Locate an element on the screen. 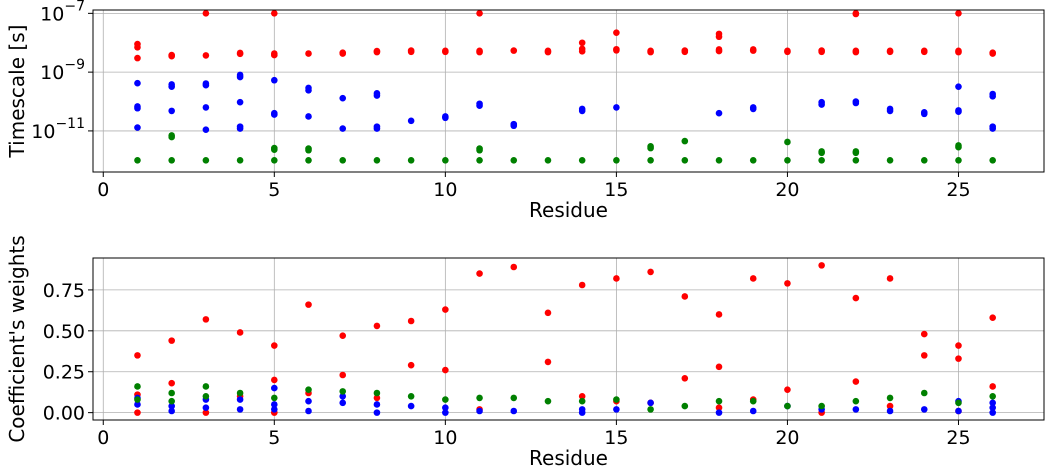 The image size is (1051, 475). y-tick-label: 0.25 is located at coordinates (64, 373).